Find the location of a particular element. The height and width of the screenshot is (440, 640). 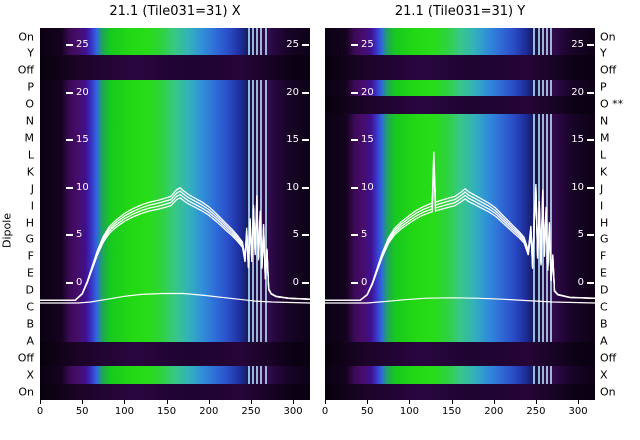

trace-overlay-y is located at coordinates (460, 227).